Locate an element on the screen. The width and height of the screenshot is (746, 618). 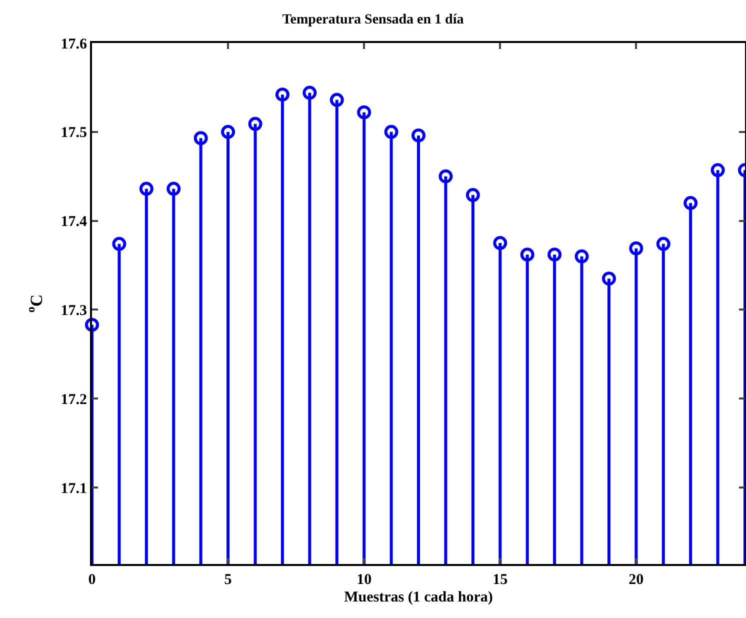
chart-title: Temperatura Sensada en 1 día is located at coordinates (373, 20).